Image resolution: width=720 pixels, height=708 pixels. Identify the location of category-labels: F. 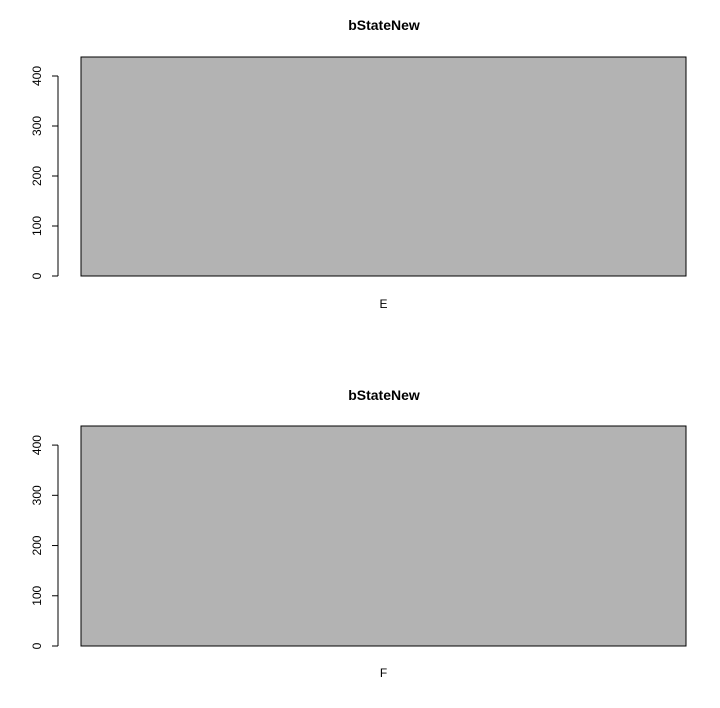
(383, 673).